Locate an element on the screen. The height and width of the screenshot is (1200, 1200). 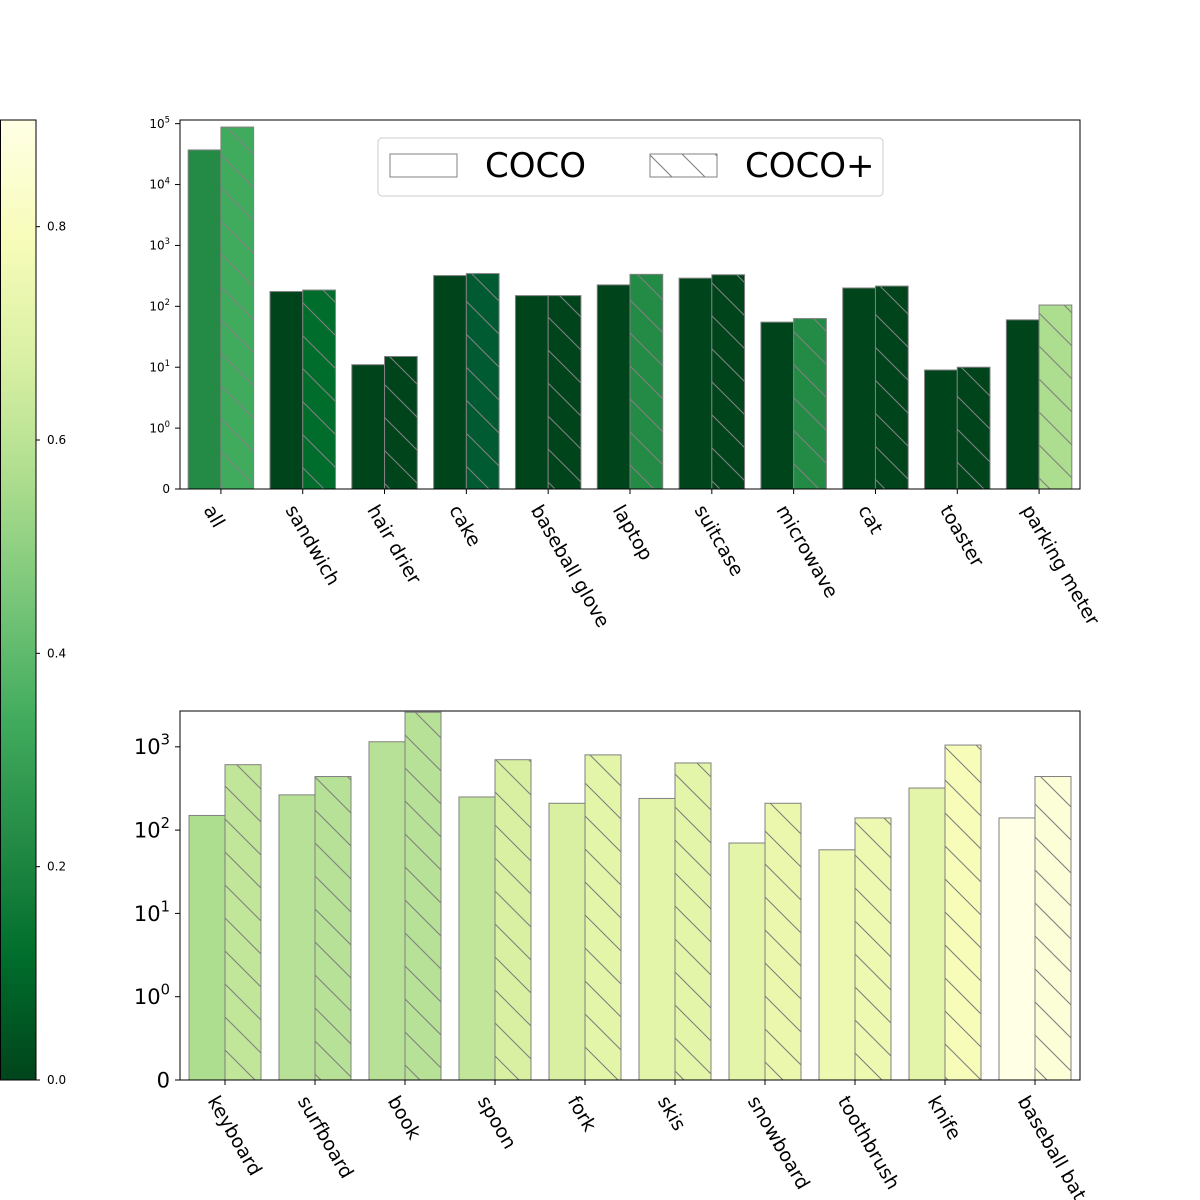
colorbar-tick-label: 0.6 is located at coordinates (56, 440).